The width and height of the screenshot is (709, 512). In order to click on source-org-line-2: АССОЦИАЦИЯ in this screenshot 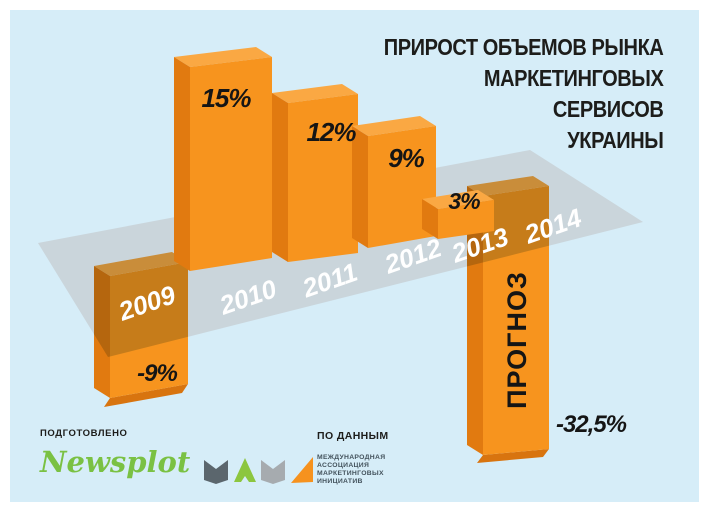, I will do `click(343, 465)`.